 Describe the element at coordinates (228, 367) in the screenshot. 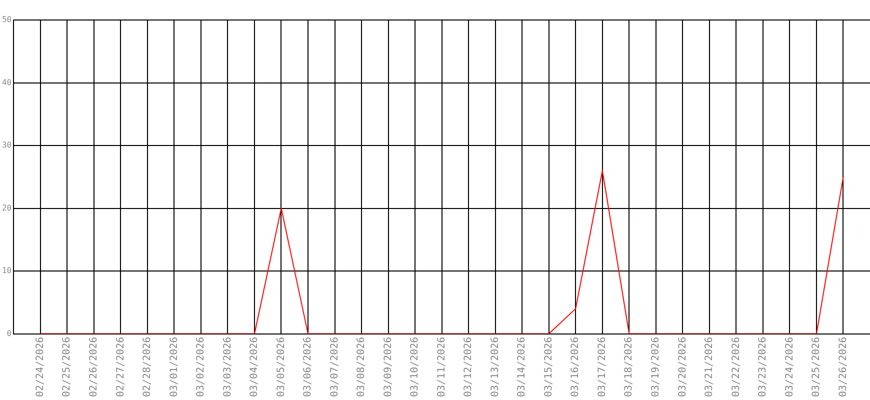

I see `x-tick-label: 03/03/2026` at that location.